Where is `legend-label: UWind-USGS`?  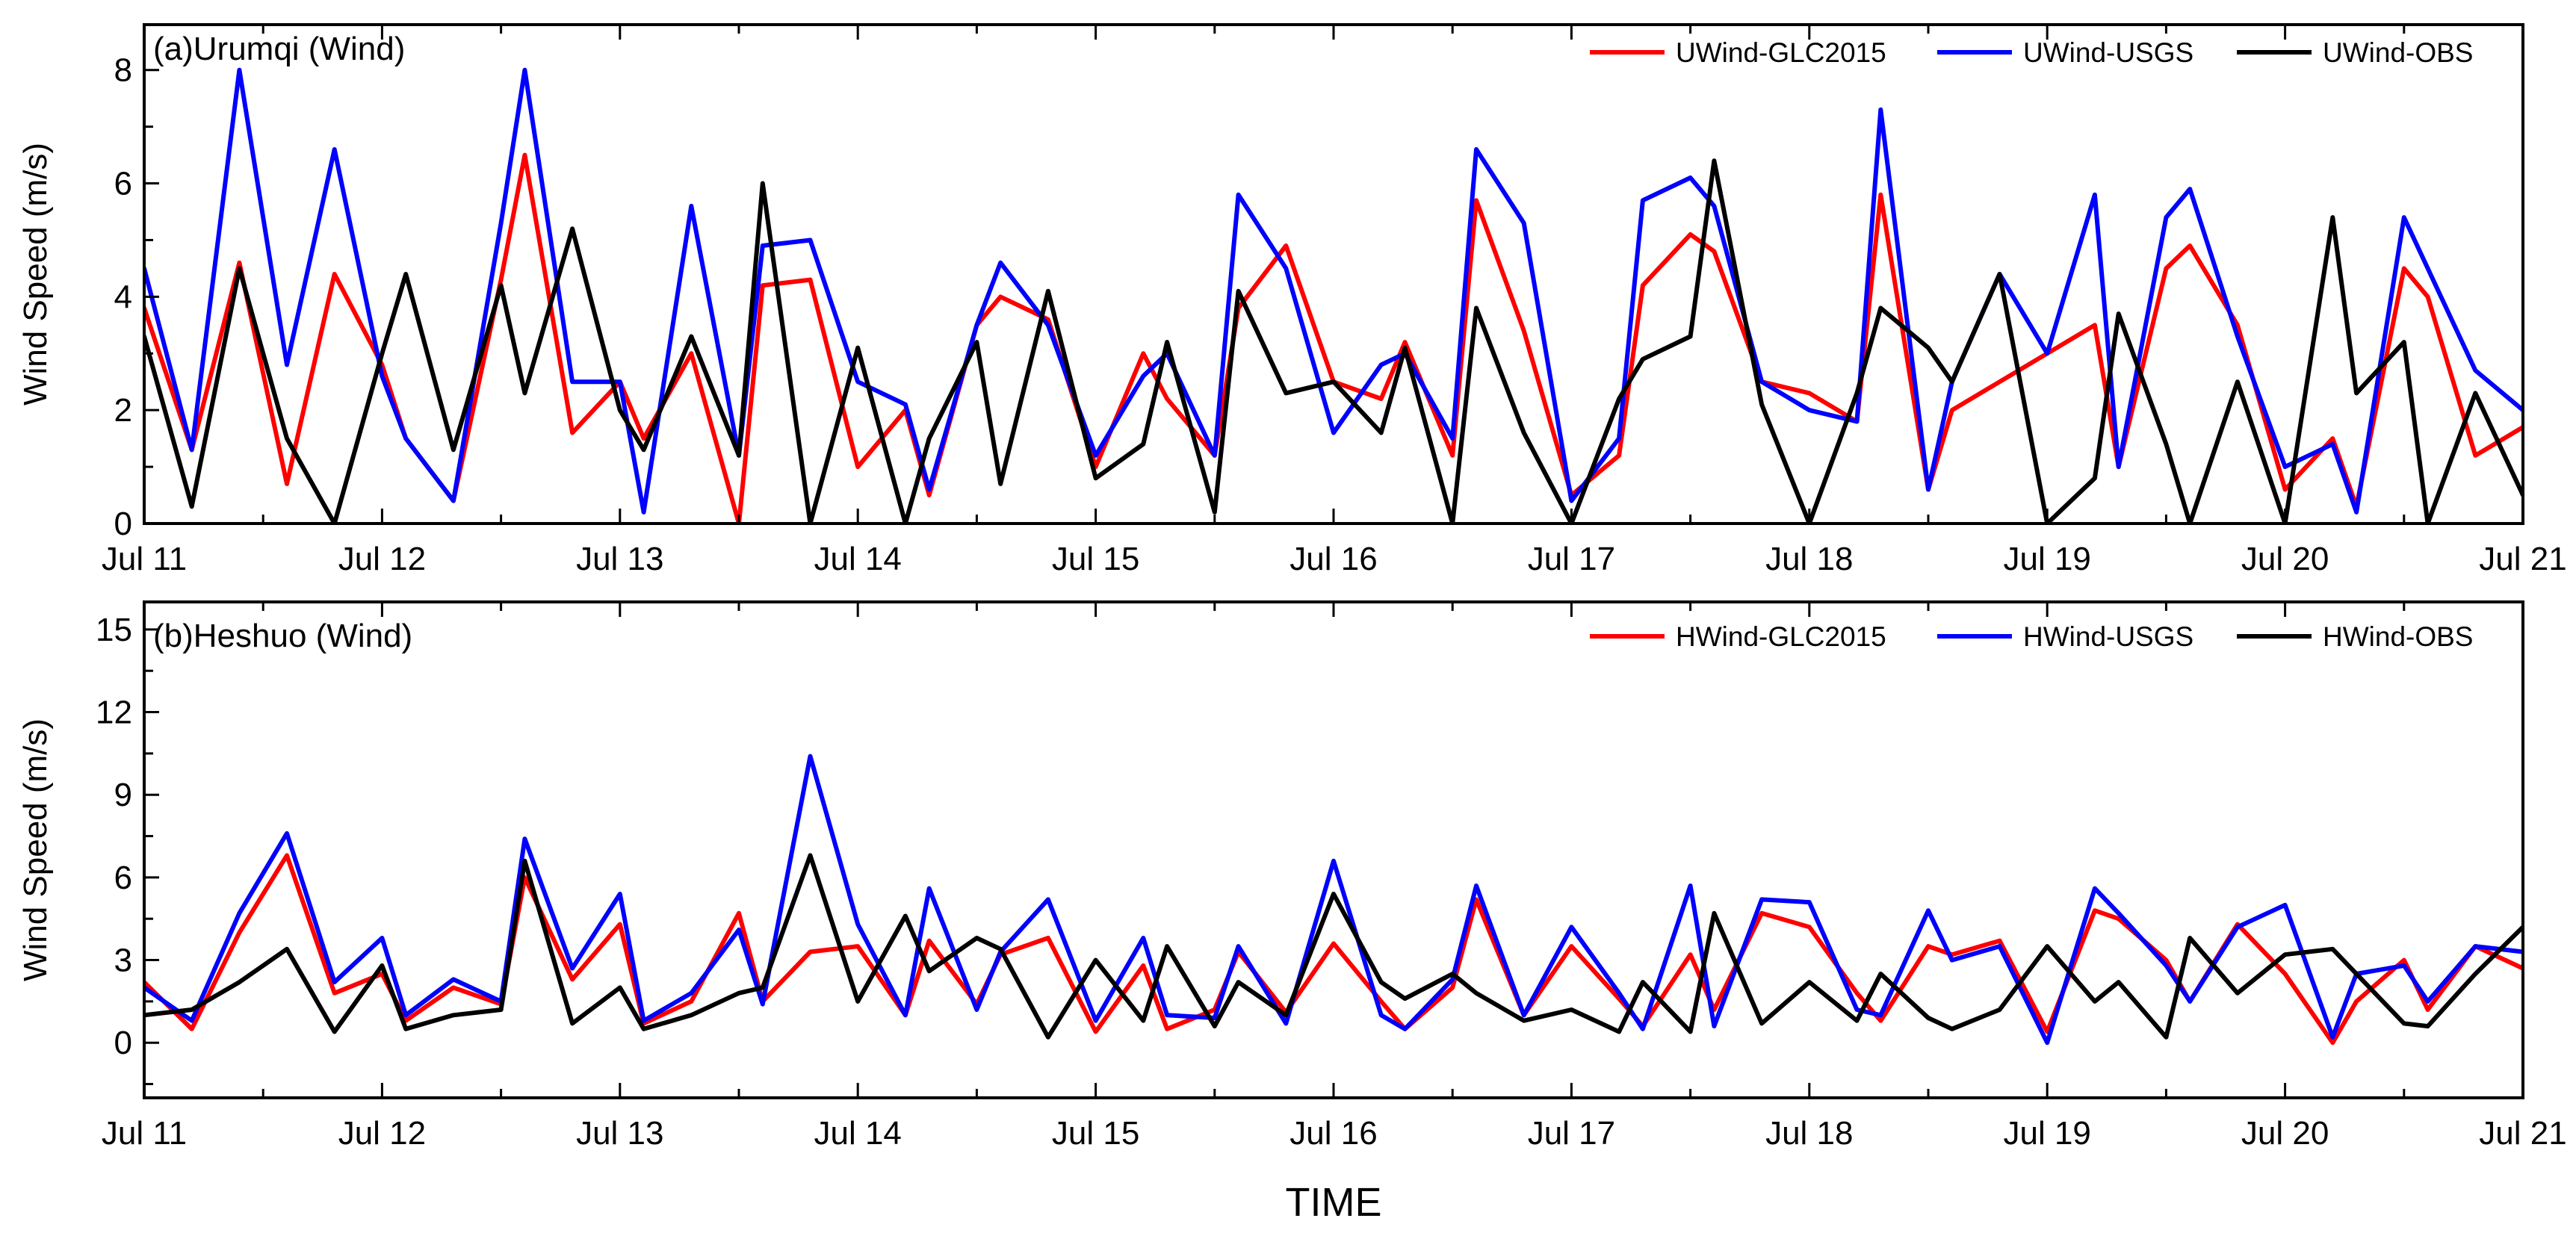
legend-label: UWind-USGS is located at coordinates (2108, 52).